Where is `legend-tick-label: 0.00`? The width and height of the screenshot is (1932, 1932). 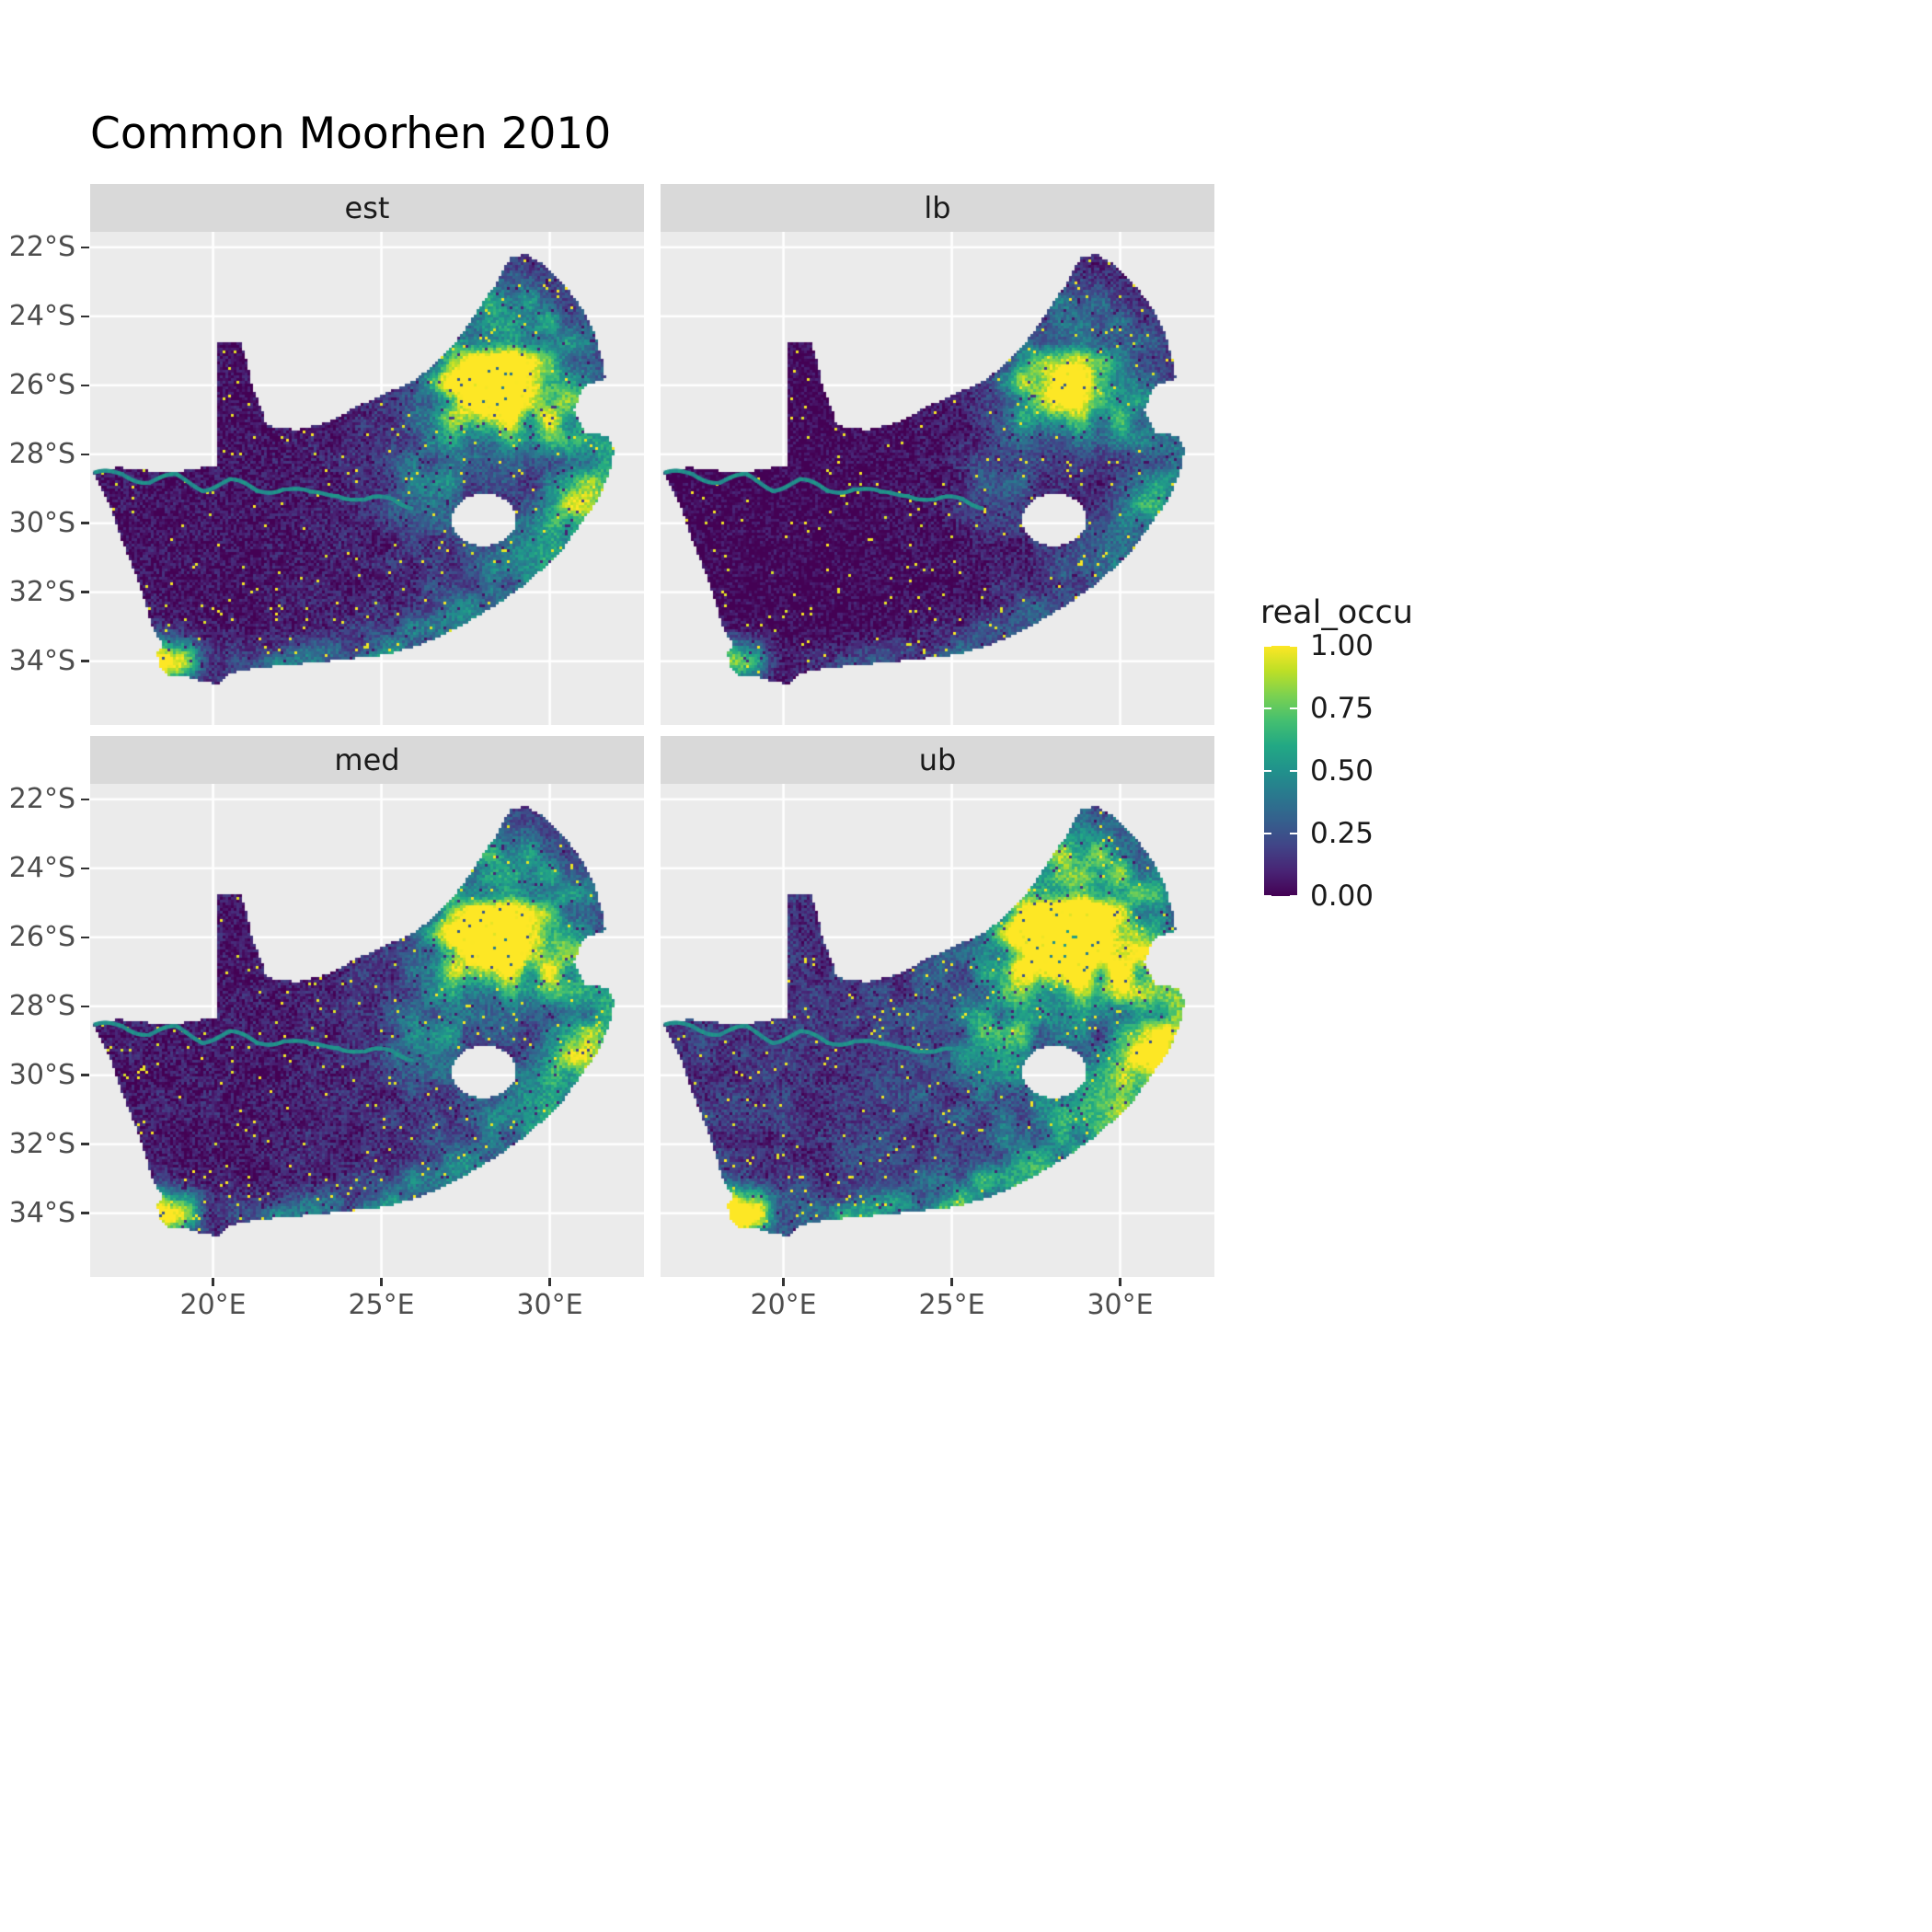
legend-tick-label: 0.00 is located at coordinates (1342, 896).